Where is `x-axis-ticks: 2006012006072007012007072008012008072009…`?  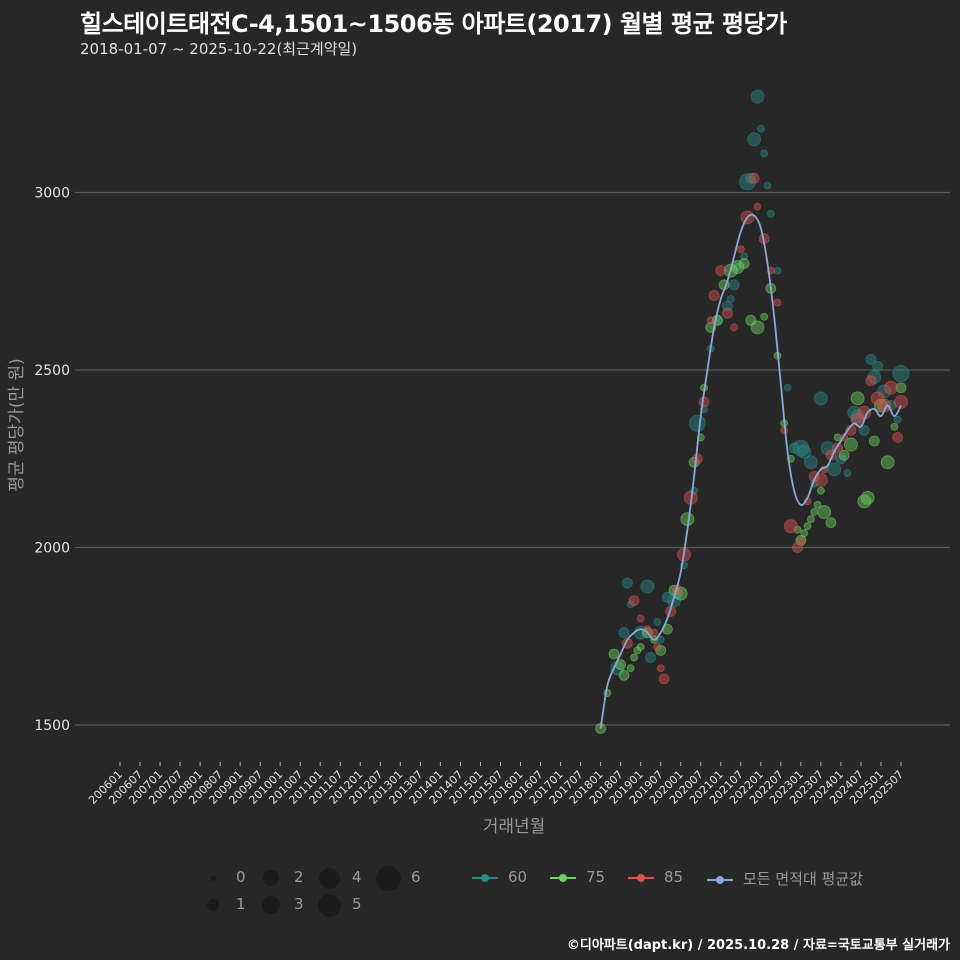 x-axis-ticks: 2006012006072007012007072008012008072009… is located at coordinates (496, 784).